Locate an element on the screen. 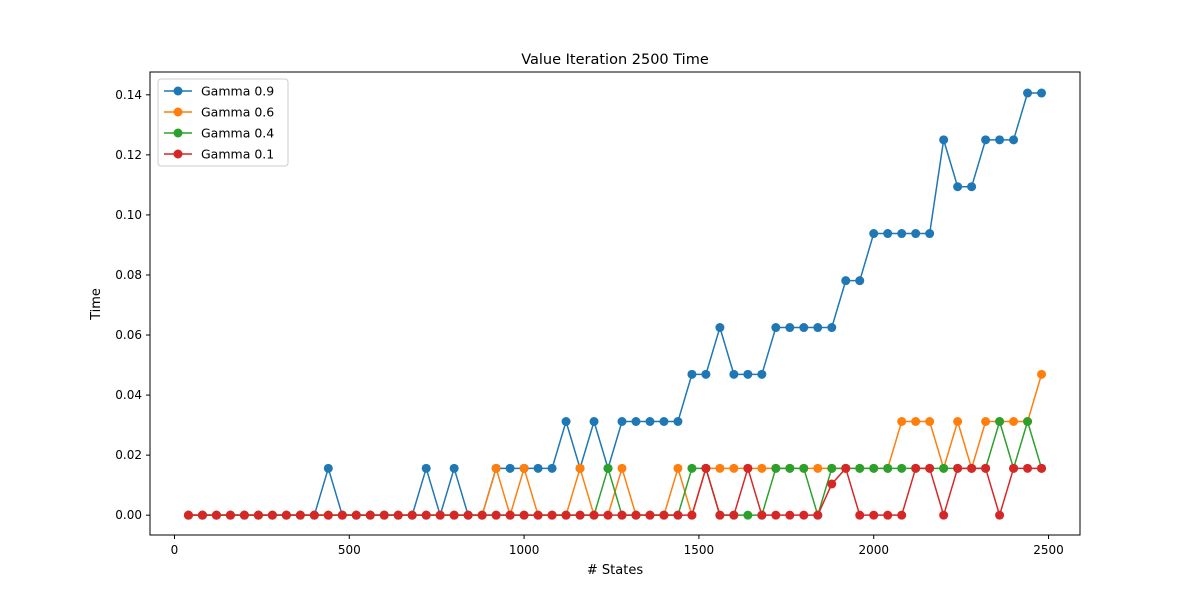  chart-title: Value Iteration 2500 Time is located at coordinates (615, 60).